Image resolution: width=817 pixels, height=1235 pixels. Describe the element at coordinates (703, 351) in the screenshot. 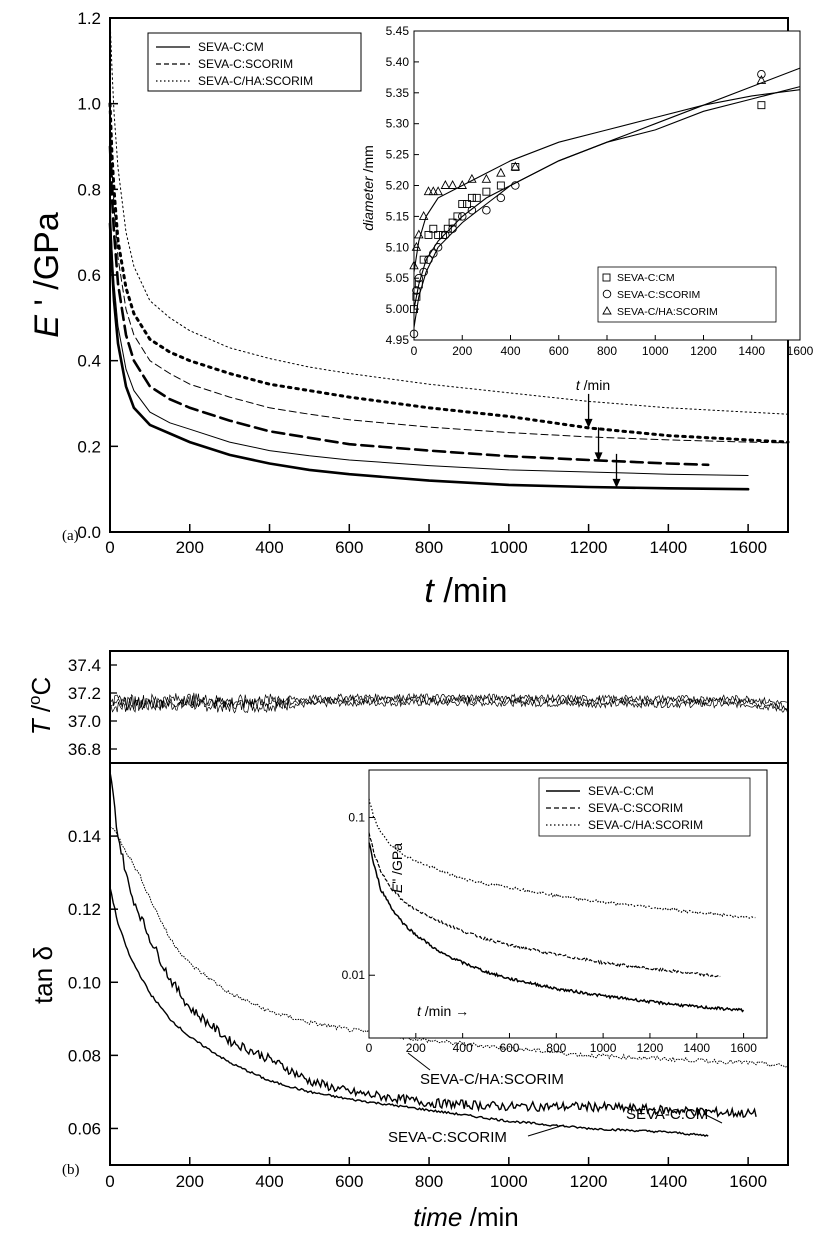

I see `inset-a-xtick-label: 1200` at that location.